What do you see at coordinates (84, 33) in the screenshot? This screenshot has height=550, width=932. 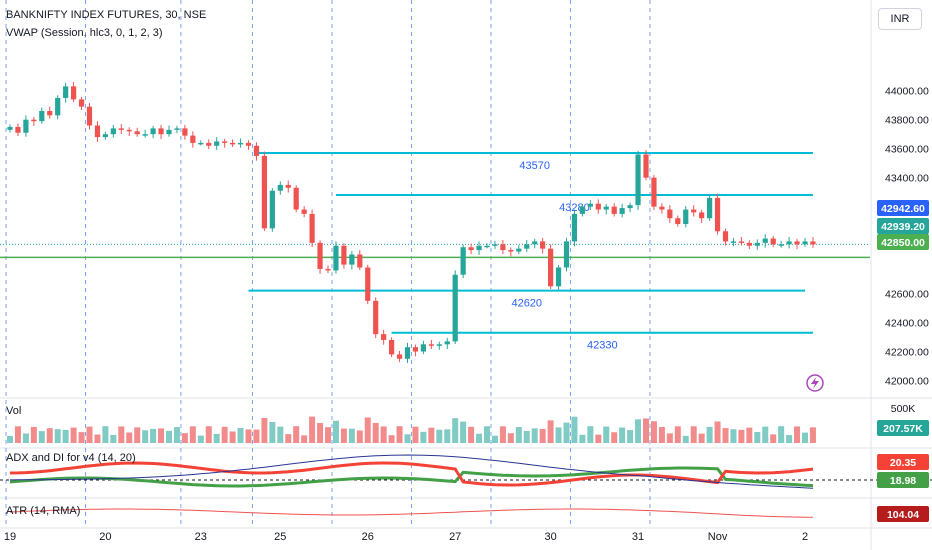 I see `vwap-indicator-label: VWAP (Session, hlc3, 0, 1, 2, 3)` at bounding box center [84, 33].